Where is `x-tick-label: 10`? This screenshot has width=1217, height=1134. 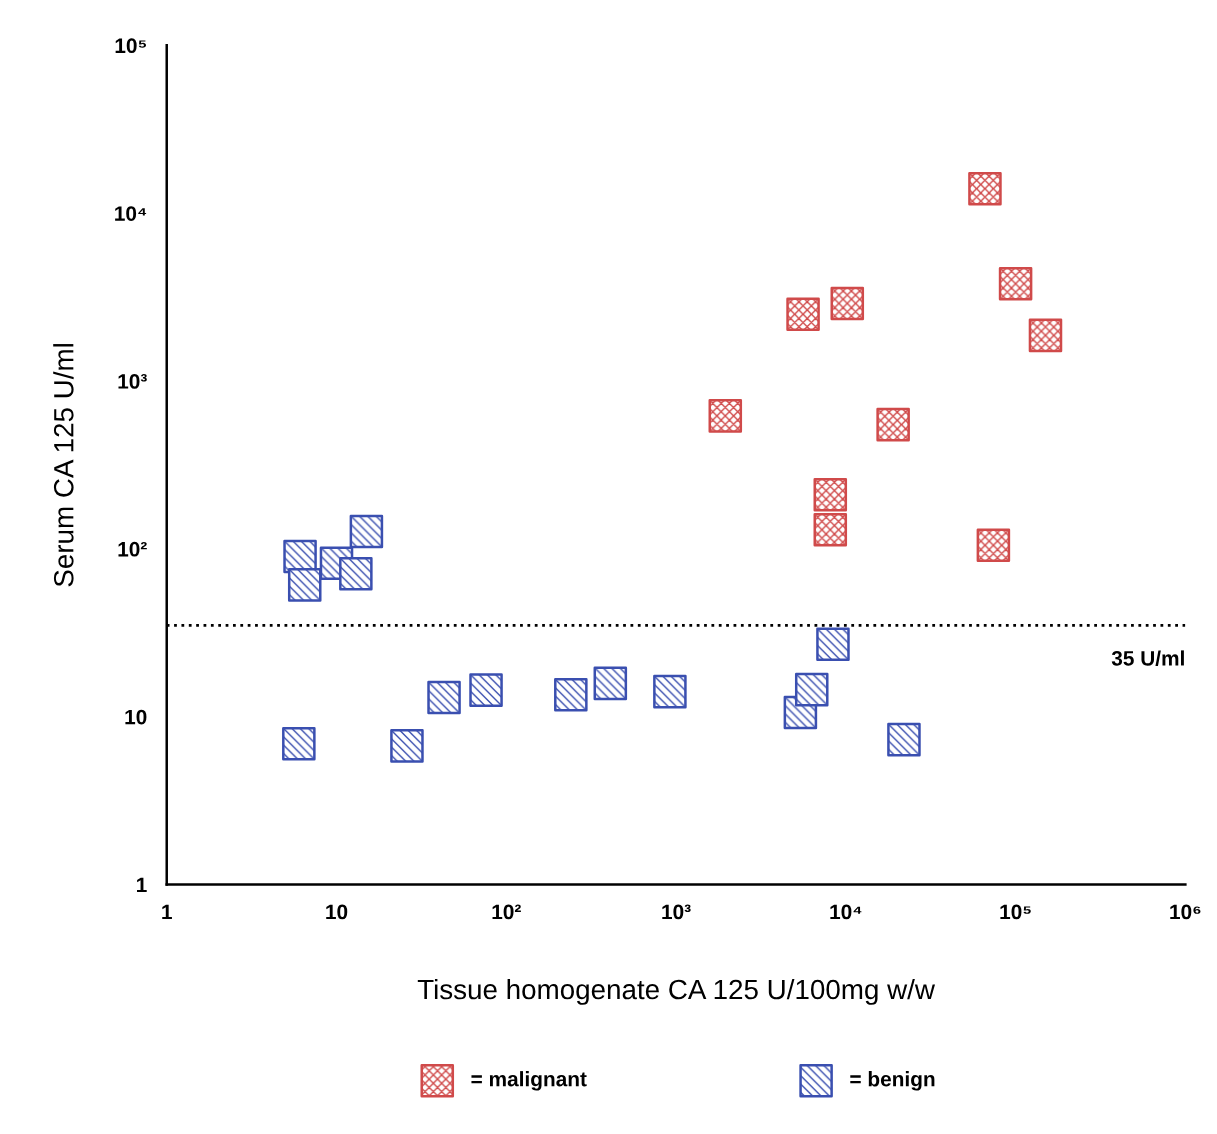 x-tick-label: 10 is located at coordinates (337, 912).